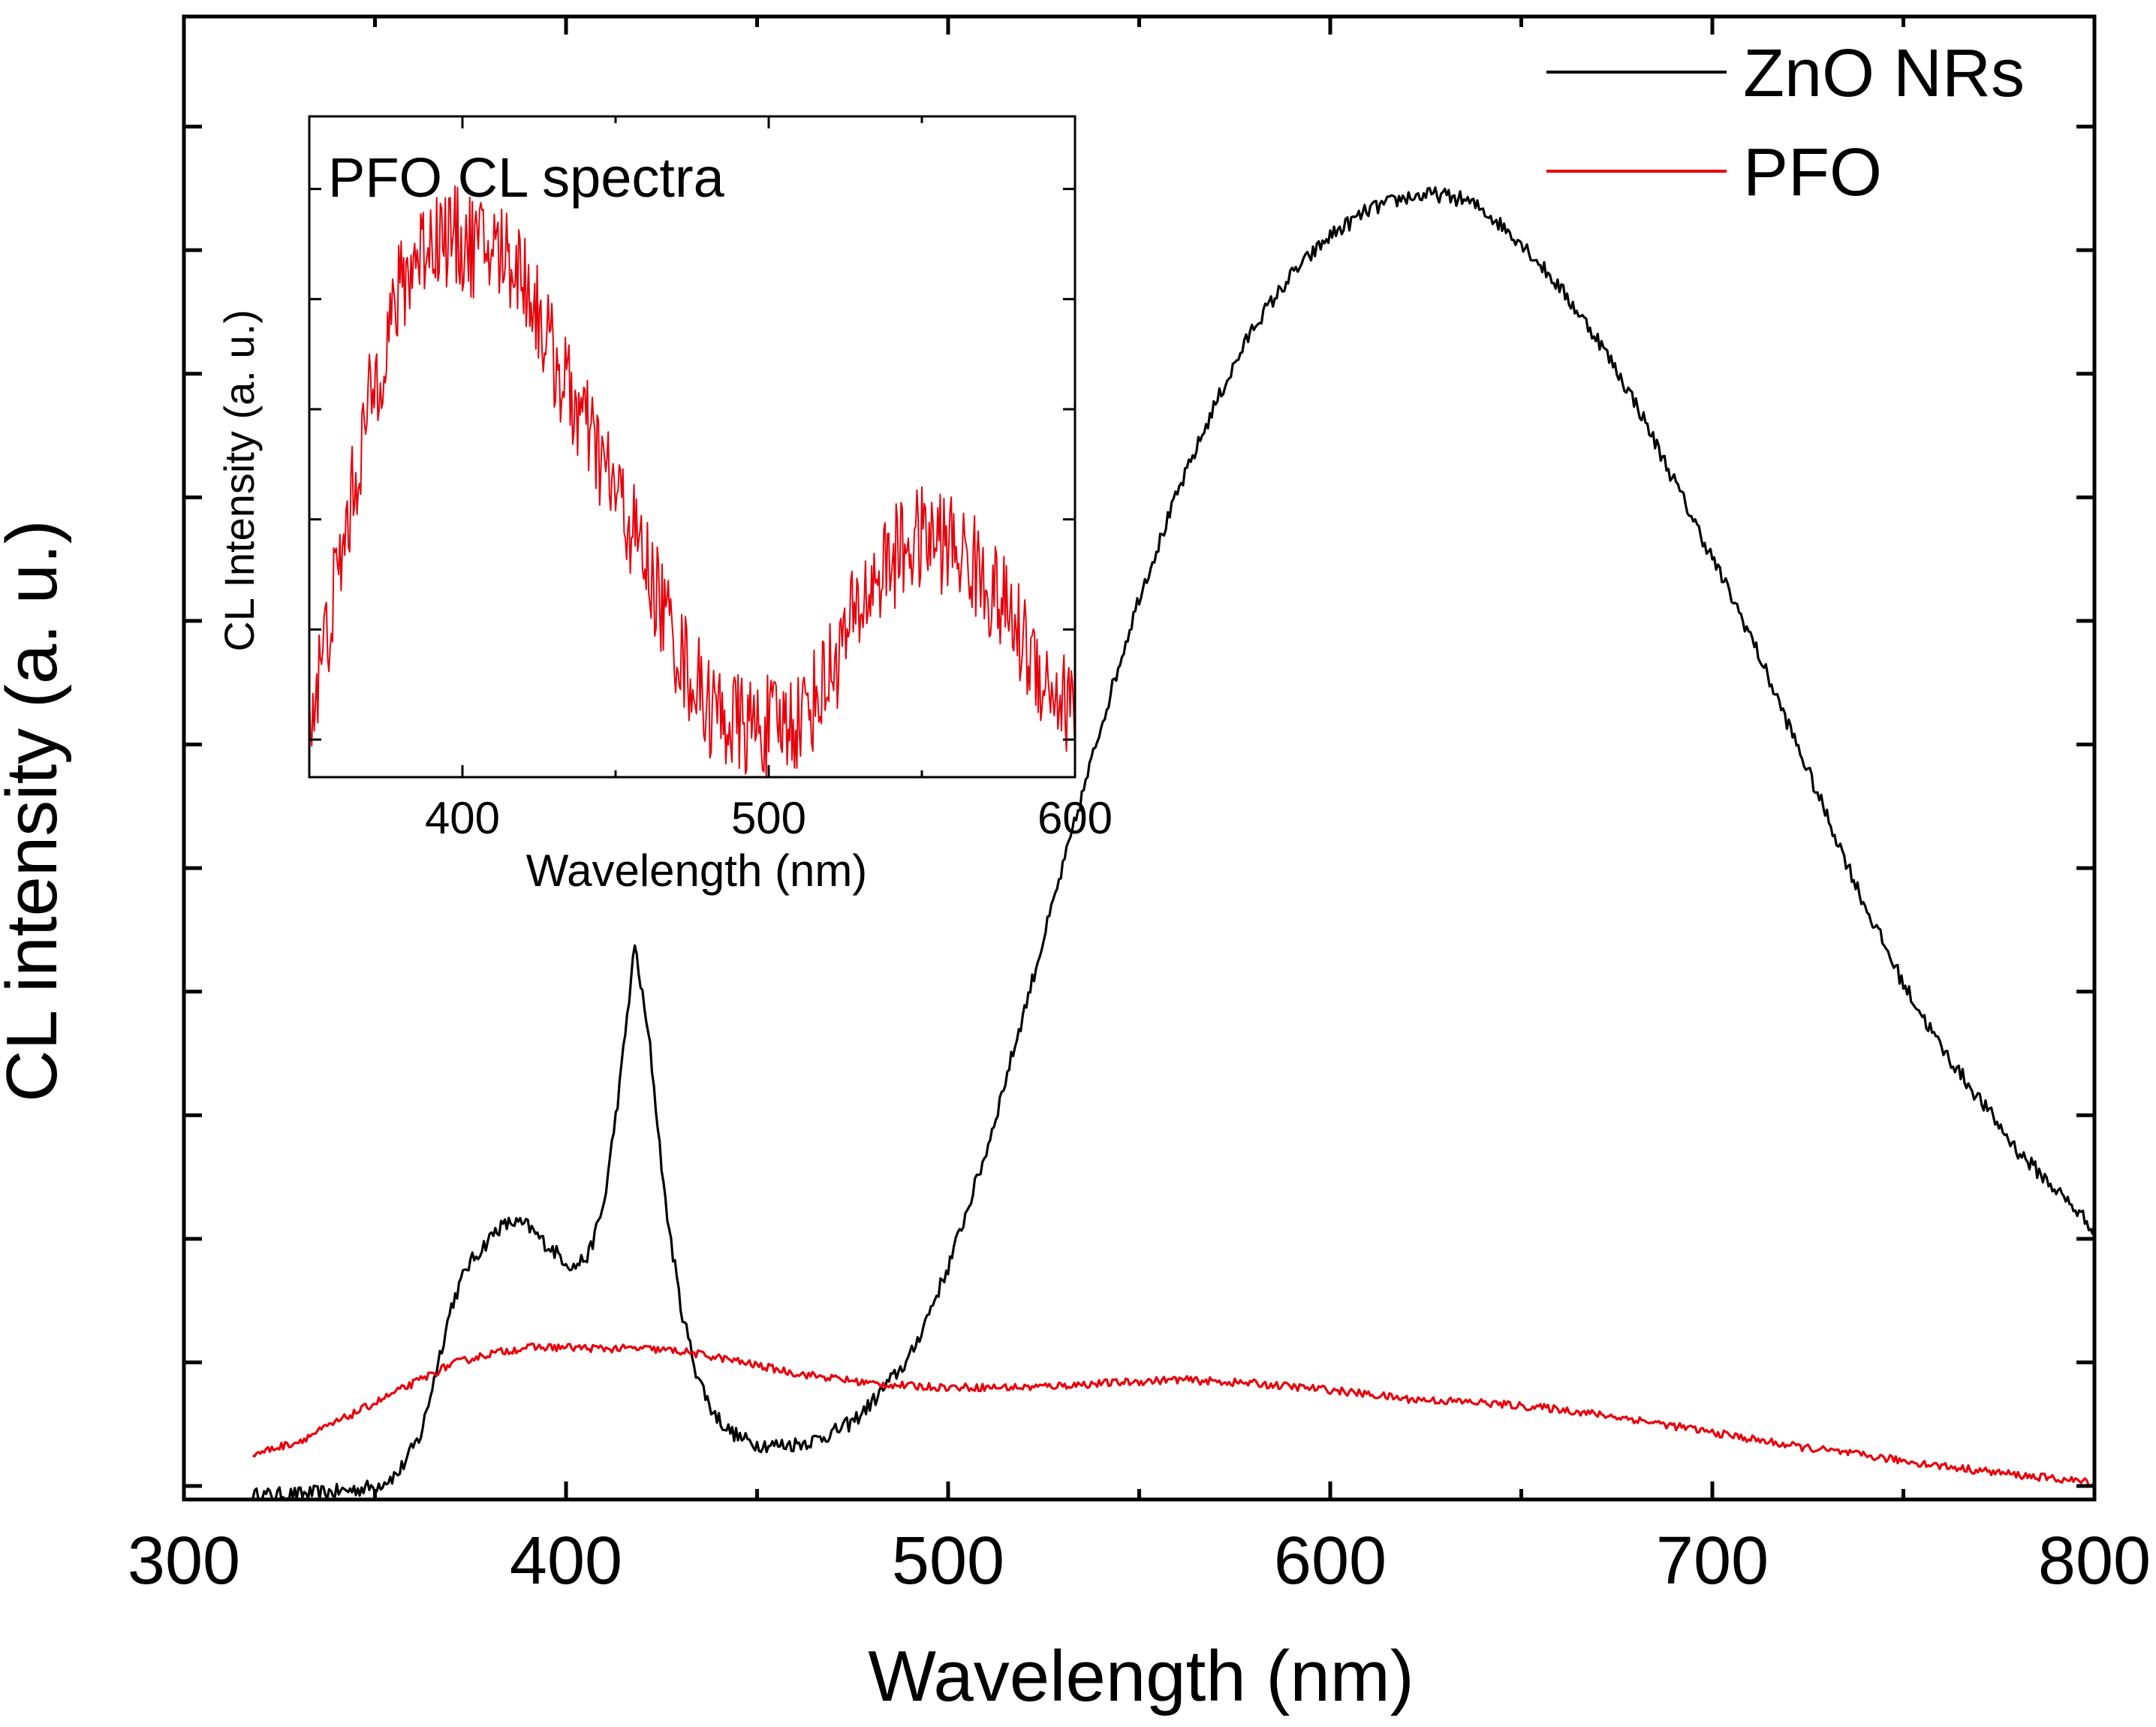  I want to click on inset-x-ticks, so click(692, 446).